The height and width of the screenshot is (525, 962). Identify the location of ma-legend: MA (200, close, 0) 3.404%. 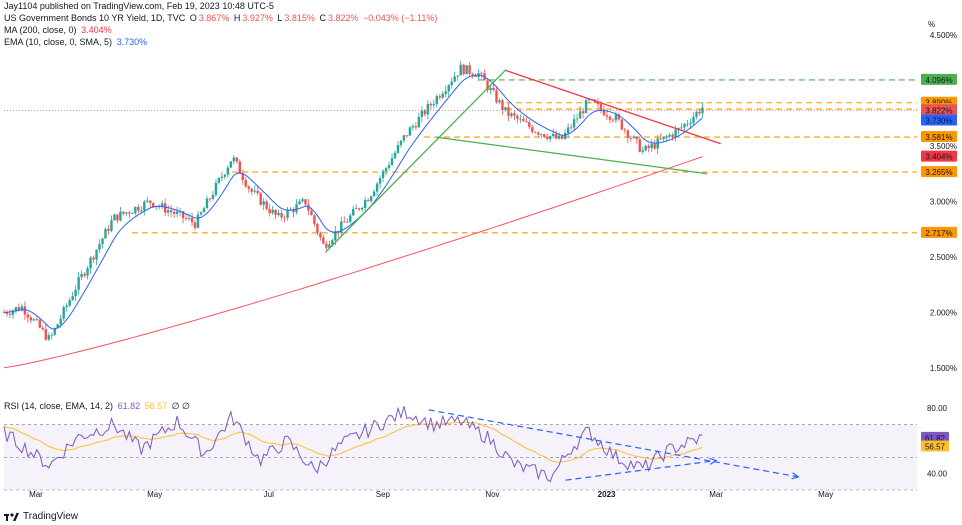
(59, 30).